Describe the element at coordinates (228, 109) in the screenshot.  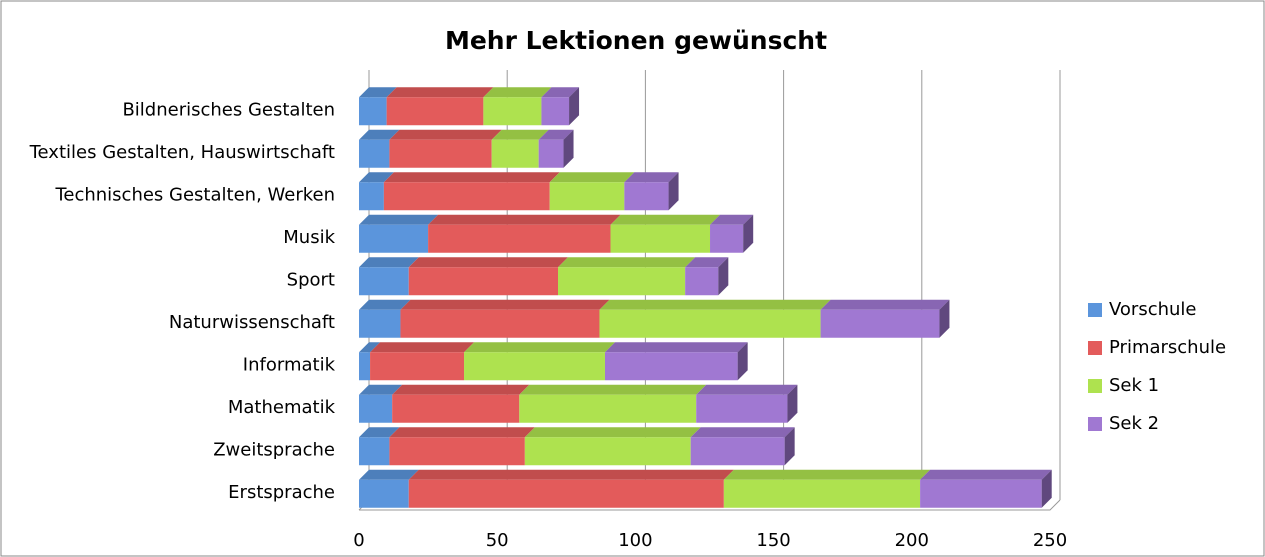
I see `y-tick-label: Bildnerisches Gestalten` at that location.